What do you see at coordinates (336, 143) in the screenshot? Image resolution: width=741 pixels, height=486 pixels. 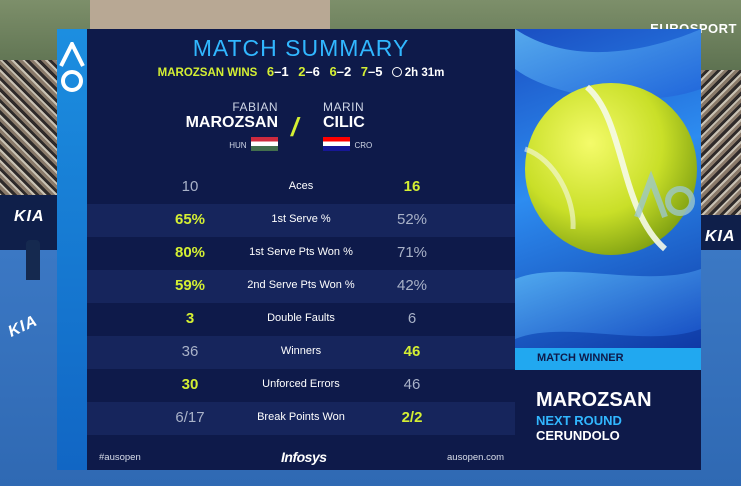 I see `croatia-flag-icon` at bounding box center [336, 143].